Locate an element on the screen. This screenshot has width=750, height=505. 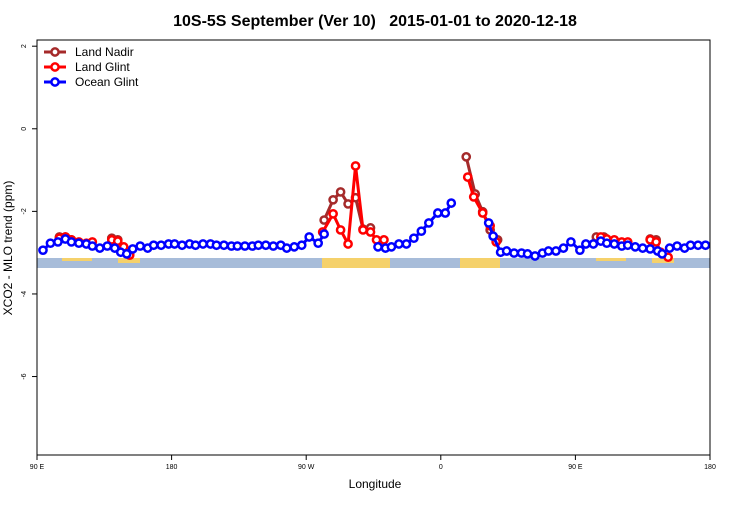
y-tick-label: 0 is located at coordinates (24, 129).